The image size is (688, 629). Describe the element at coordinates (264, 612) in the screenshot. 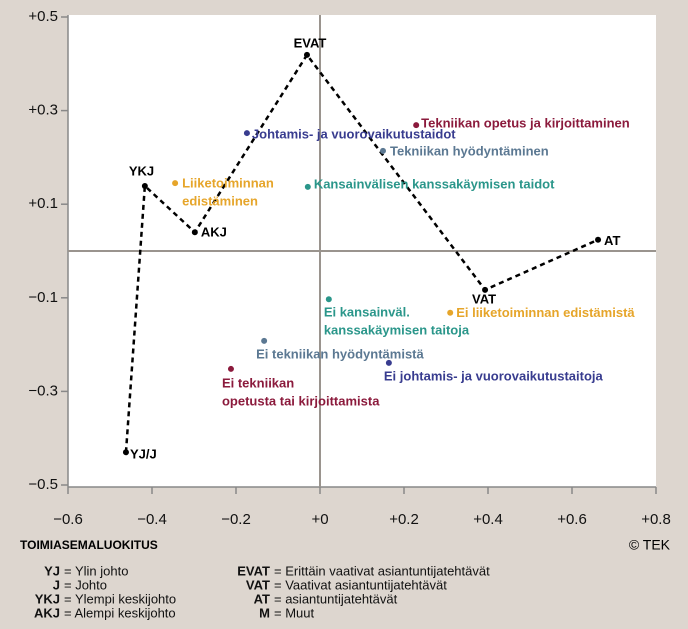

I see `legend-abbr: M` at that location.